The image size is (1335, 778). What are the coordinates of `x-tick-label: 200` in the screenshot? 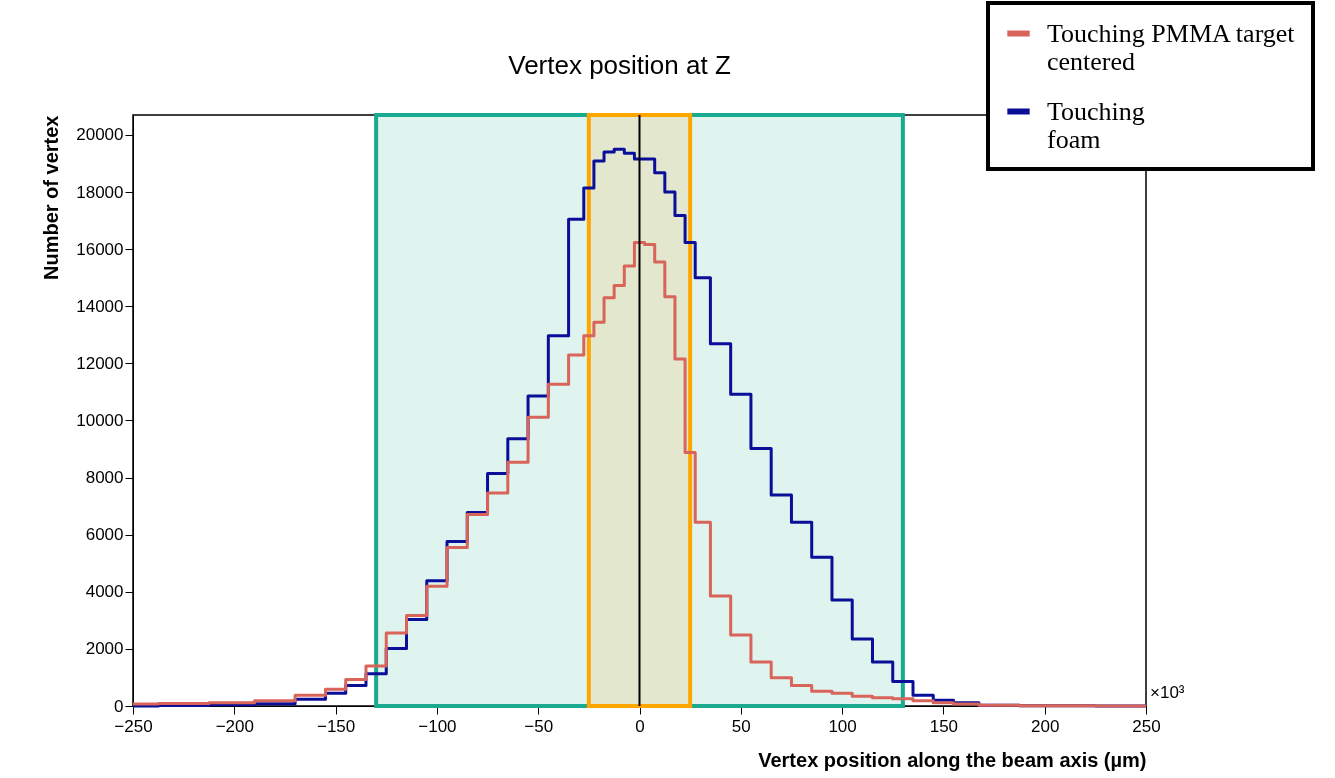 It's located at (1045, 726).